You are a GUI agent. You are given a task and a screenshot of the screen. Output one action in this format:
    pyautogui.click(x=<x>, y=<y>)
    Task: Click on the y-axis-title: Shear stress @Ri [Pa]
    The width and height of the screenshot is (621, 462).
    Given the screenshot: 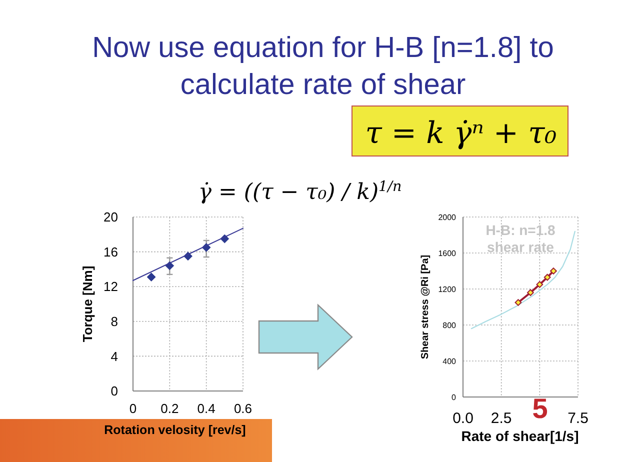 What is the action you would take?
    pyautogui.click(x=425, y=307)
    